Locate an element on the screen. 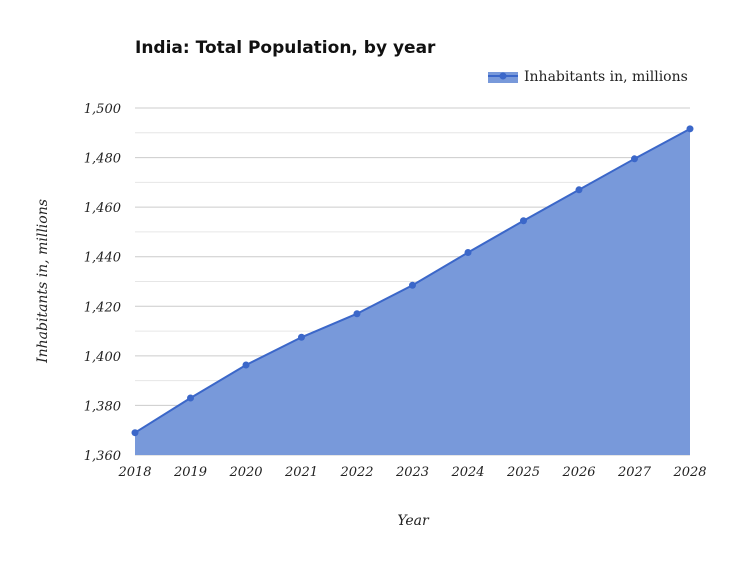 The height and width of the screenshot is (563, 750). y-tick-label: 1,420 is located at coordinates (102, 307).